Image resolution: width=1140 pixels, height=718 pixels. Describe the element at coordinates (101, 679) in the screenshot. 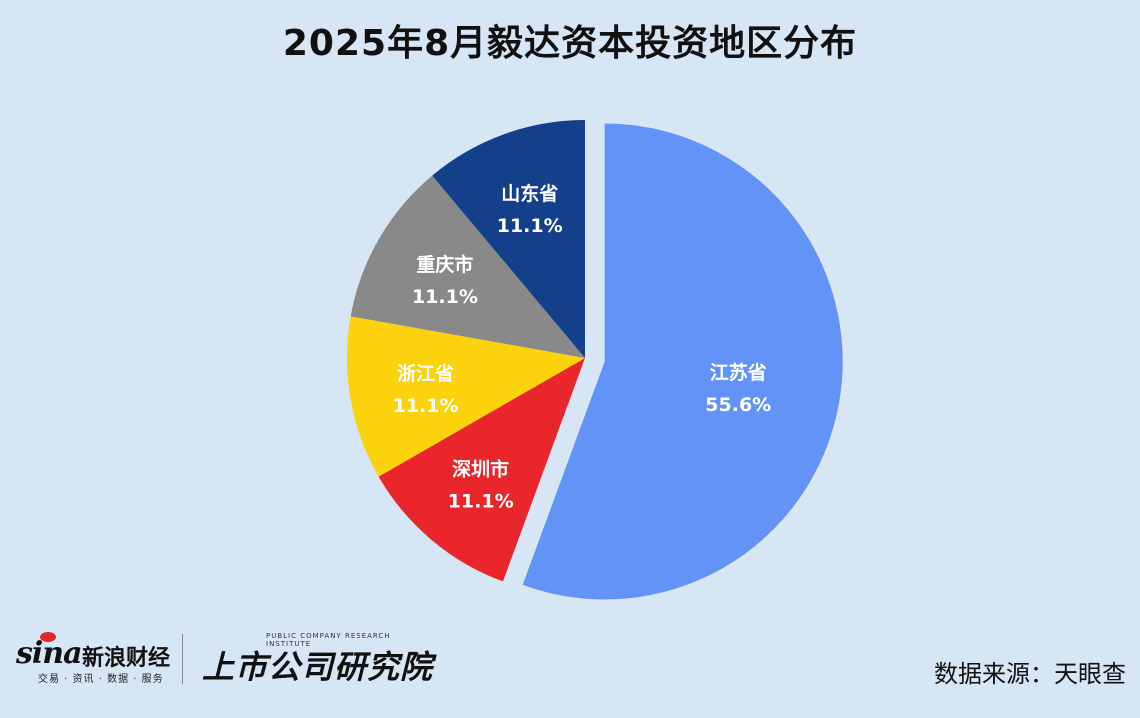

I see `sina-tagline: 交易 · 资讯 · 数据 · 服务` at that location.